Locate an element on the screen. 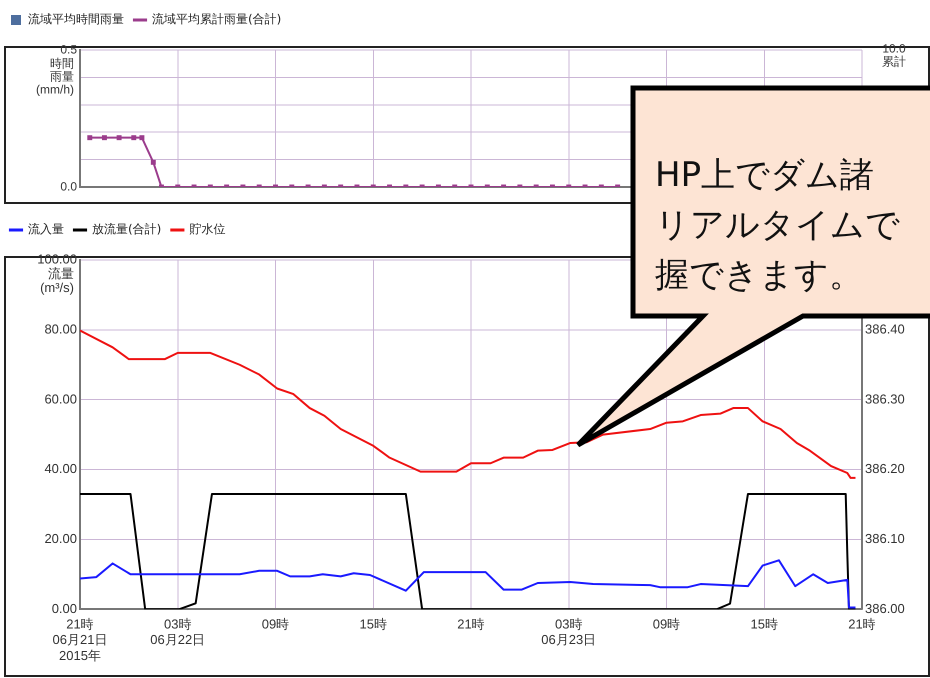 This screenshot has height=678, width=930. y-tick-label: 40.00 is located at coordinates (60, 468).